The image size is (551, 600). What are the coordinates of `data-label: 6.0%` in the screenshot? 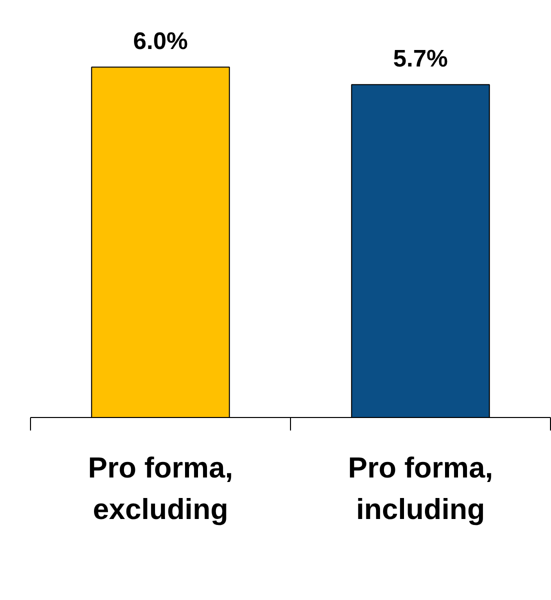 It's located at (160, 42).